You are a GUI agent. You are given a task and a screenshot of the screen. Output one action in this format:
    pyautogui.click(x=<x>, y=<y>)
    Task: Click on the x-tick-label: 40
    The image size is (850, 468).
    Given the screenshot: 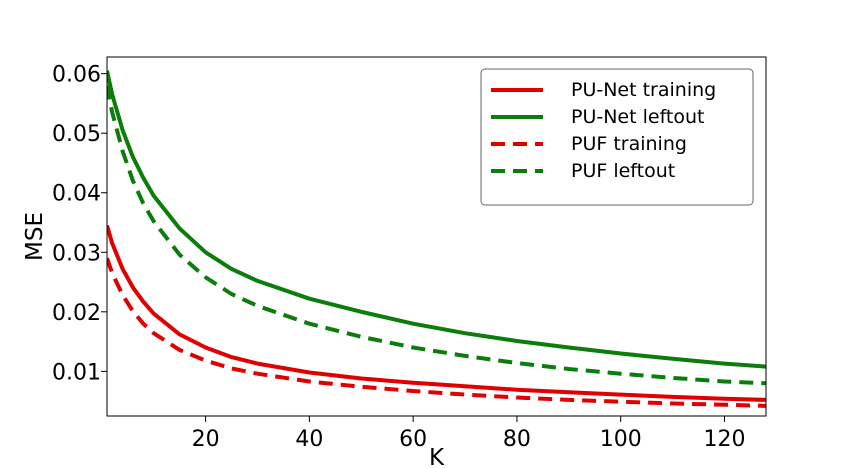 What is the action you would take?
    pyautogui.click(x=309, y=439)
    